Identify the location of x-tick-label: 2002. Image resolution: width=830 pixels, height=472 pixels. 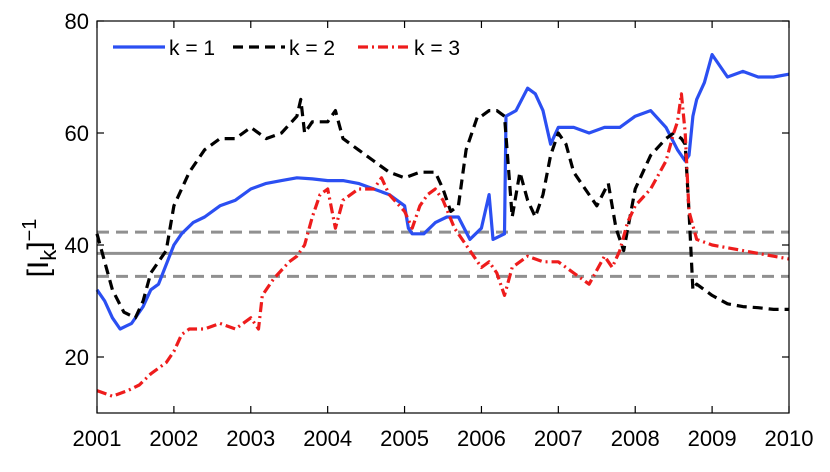
(173, 438).